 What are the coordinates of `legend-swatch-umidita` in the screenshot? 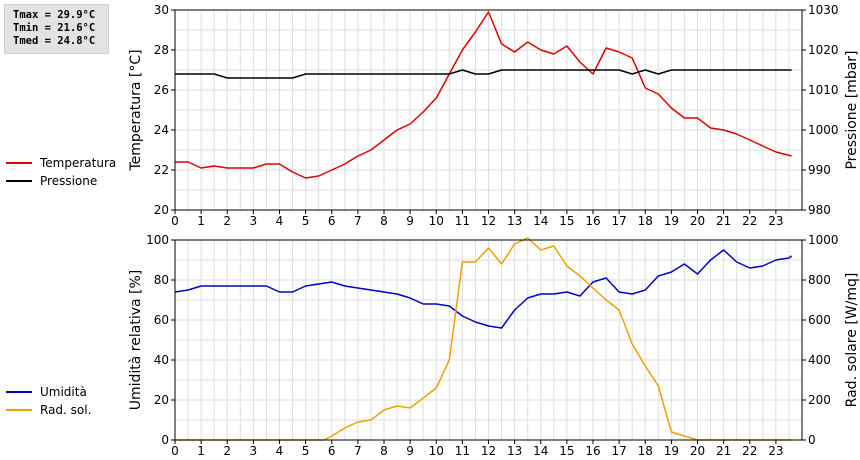 It's located at (19, 392).